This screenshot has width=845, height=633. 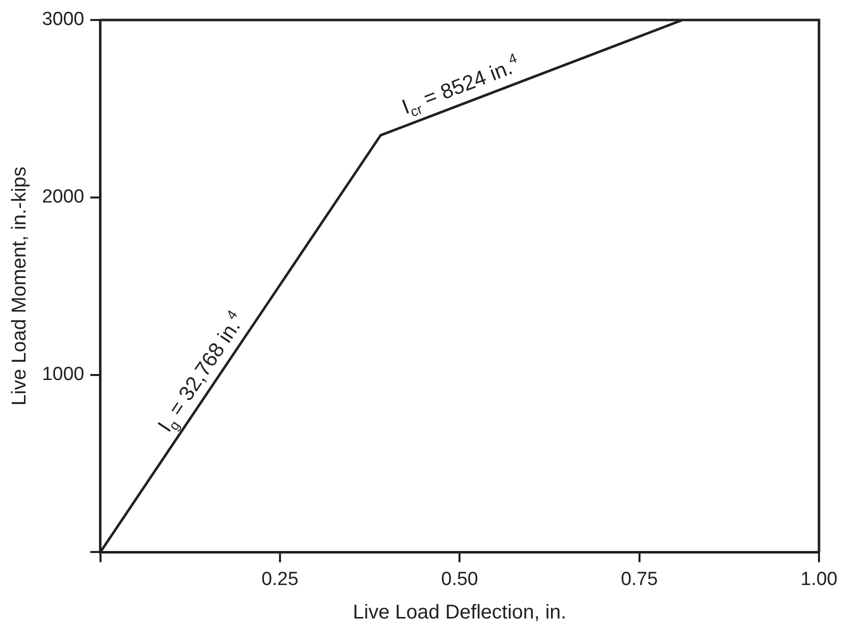 I want to click on y-tick-label: 2000, so click(x=63, y=197).